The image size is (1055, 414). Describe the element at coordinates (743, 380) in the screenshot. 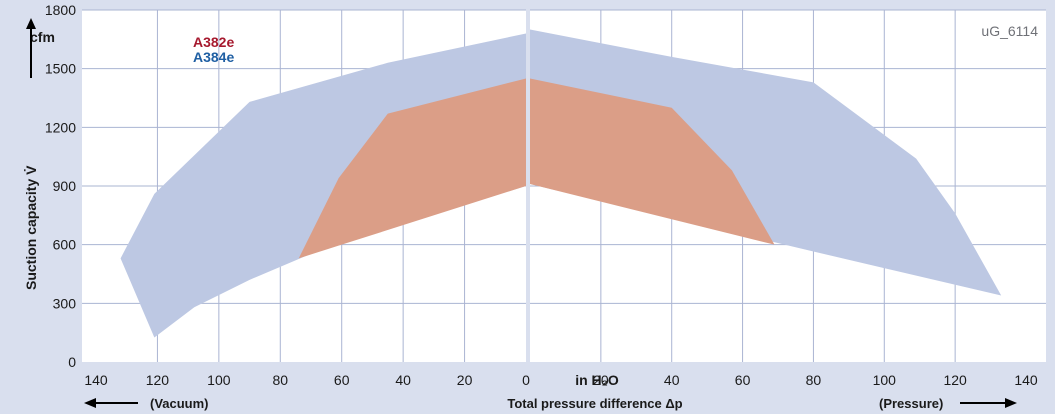

I see `x-tick-label-right: 60` at that location.